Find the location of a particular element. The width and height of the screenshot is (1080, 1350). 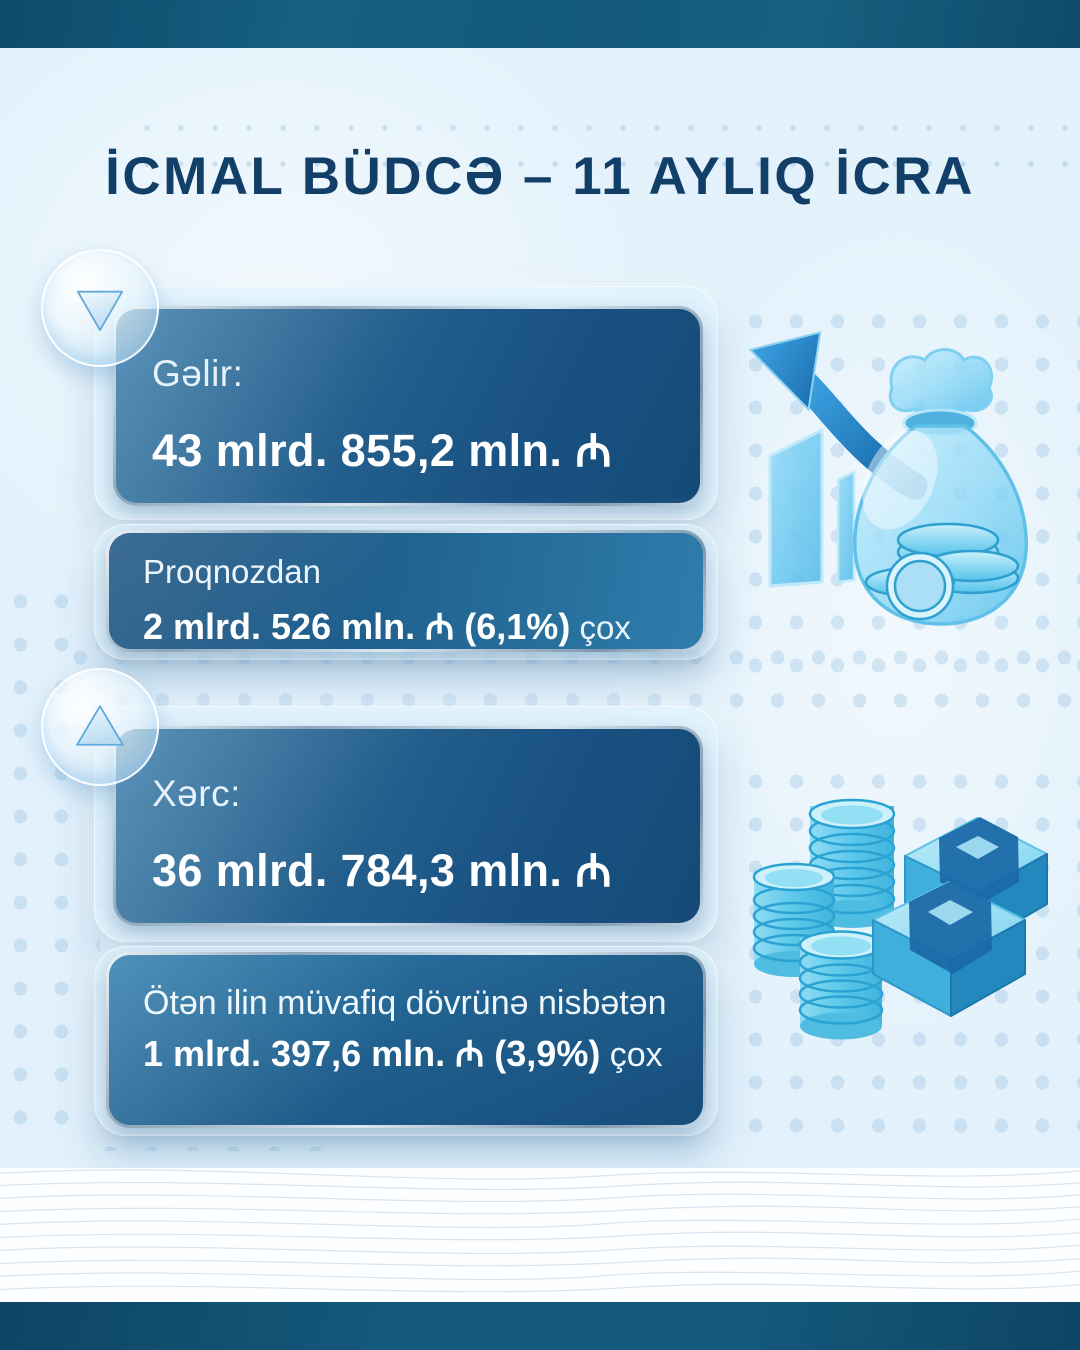

expense-card: Xərc: 36 mlrd. 784,3 mln. ₼ is located at coordinates (408, 826).